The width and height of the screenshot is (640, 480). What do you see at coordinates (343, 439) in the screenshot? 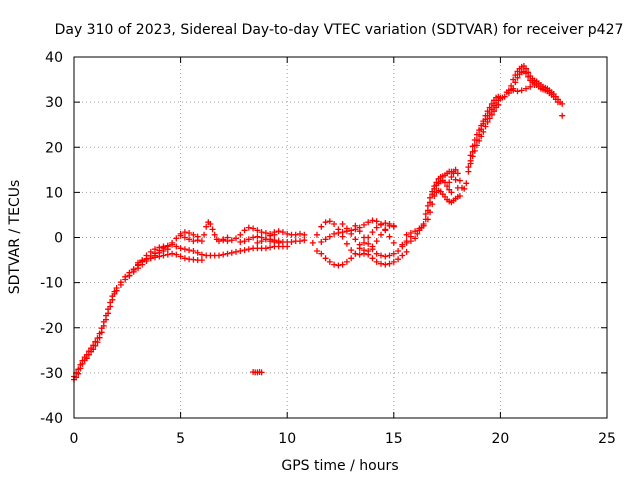
I see `x-tick-labels: 0 5 10 15 20 25` at bounding box center [343, 439].